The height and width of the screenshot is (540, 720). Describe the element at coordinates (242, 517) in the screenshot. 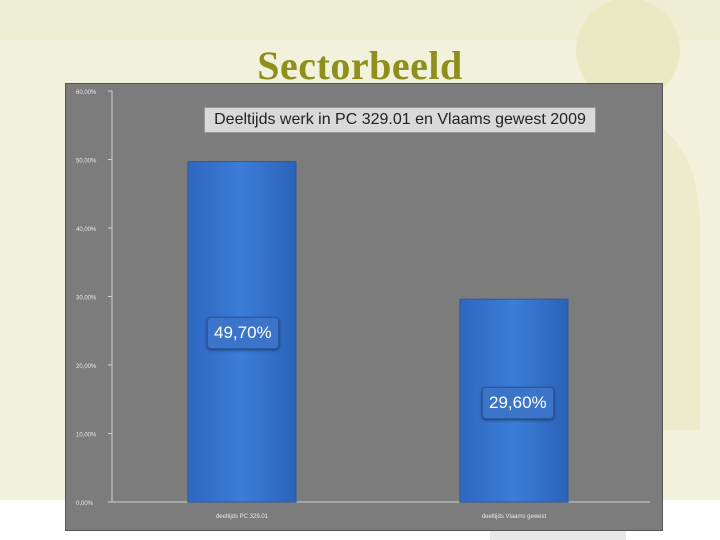

I see `x-tick-label: deeltijds PC 329.01` at that location.